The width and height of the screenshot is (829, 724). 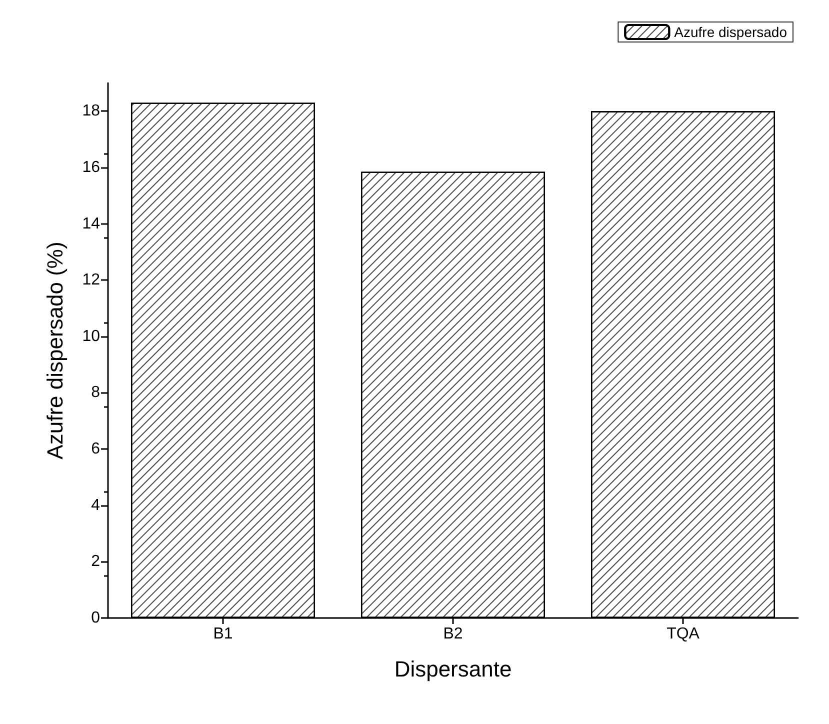 I want to click on y-tick-label: 14, so click(x=91, y=223).